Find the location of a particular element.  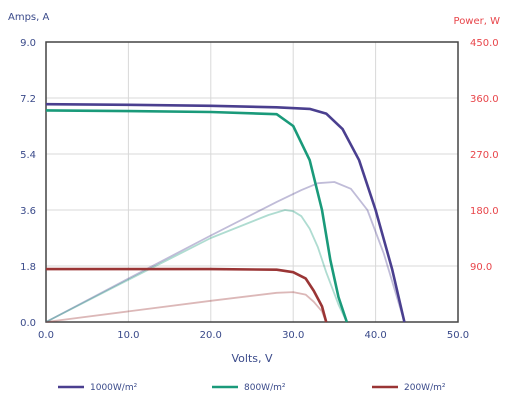

legend: 1000W/m² 800W/m² 200W/m² is located at coordinates (252, 388).